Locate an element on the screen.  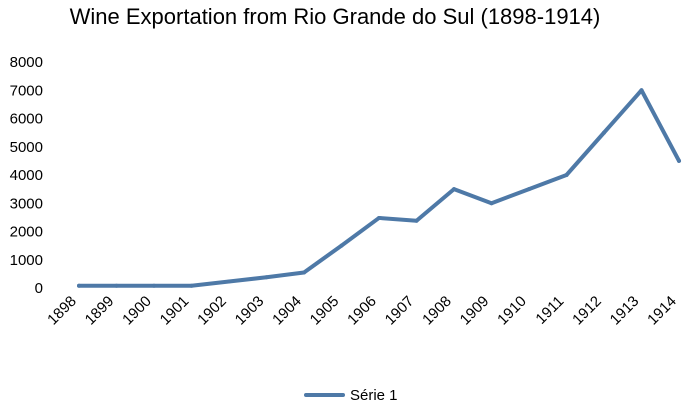
x-tick-label: 1906 is located at coordinates (362, 311).